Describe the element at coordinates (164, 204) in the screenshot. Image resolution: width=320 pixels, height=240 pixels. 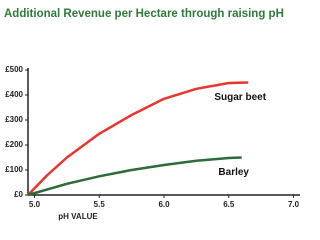
I see `x-tick-label: 6.0` at that location.